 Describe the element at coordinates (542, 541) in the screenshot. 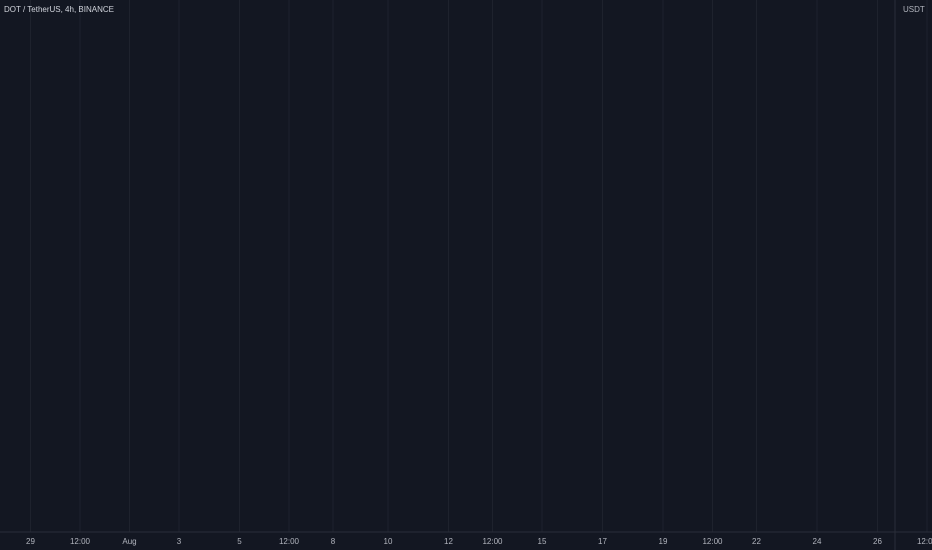

I see `x-tick-label: 15` at that location.